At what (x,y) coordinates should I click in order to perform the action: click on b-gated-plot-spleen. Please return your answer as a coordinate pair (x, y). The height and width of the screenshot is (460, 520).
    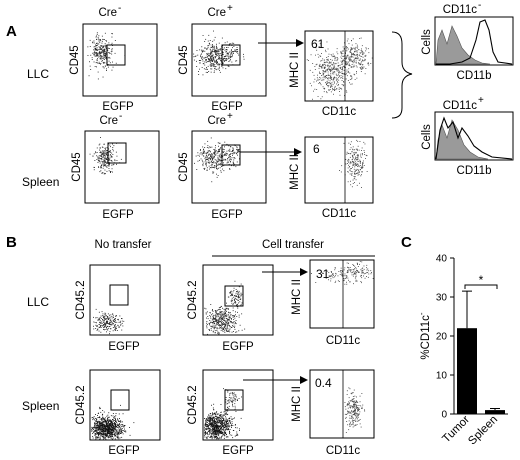
    Looking at the image, I should click on (342, 404).